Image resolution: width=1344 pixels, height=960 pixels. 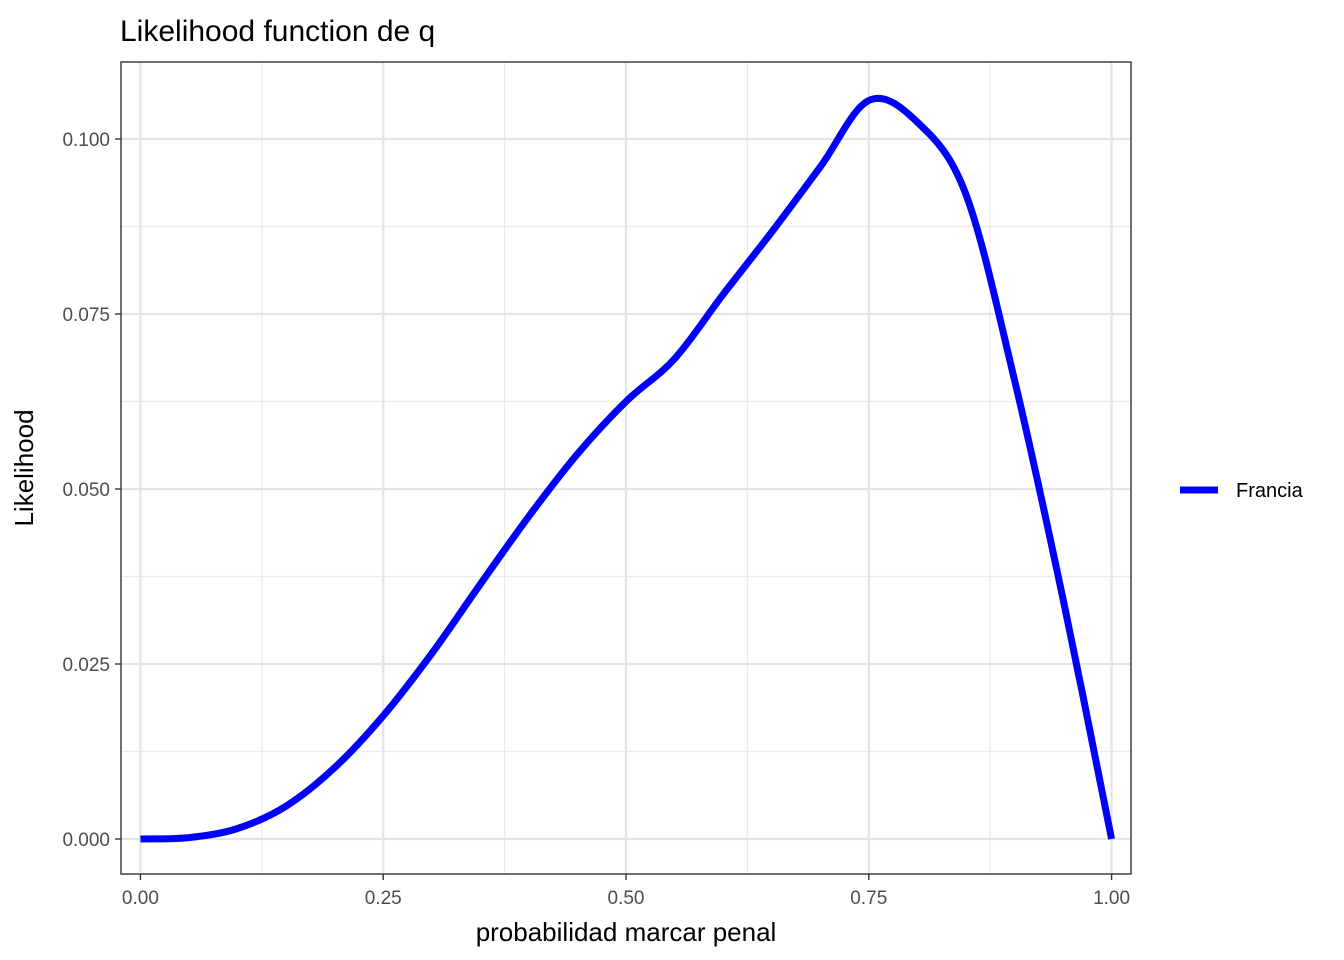 What do you see at coordinates (140, 898) in the screenshot?
I see `x-tick-label: 0.00` at bounding box center [140, 898].